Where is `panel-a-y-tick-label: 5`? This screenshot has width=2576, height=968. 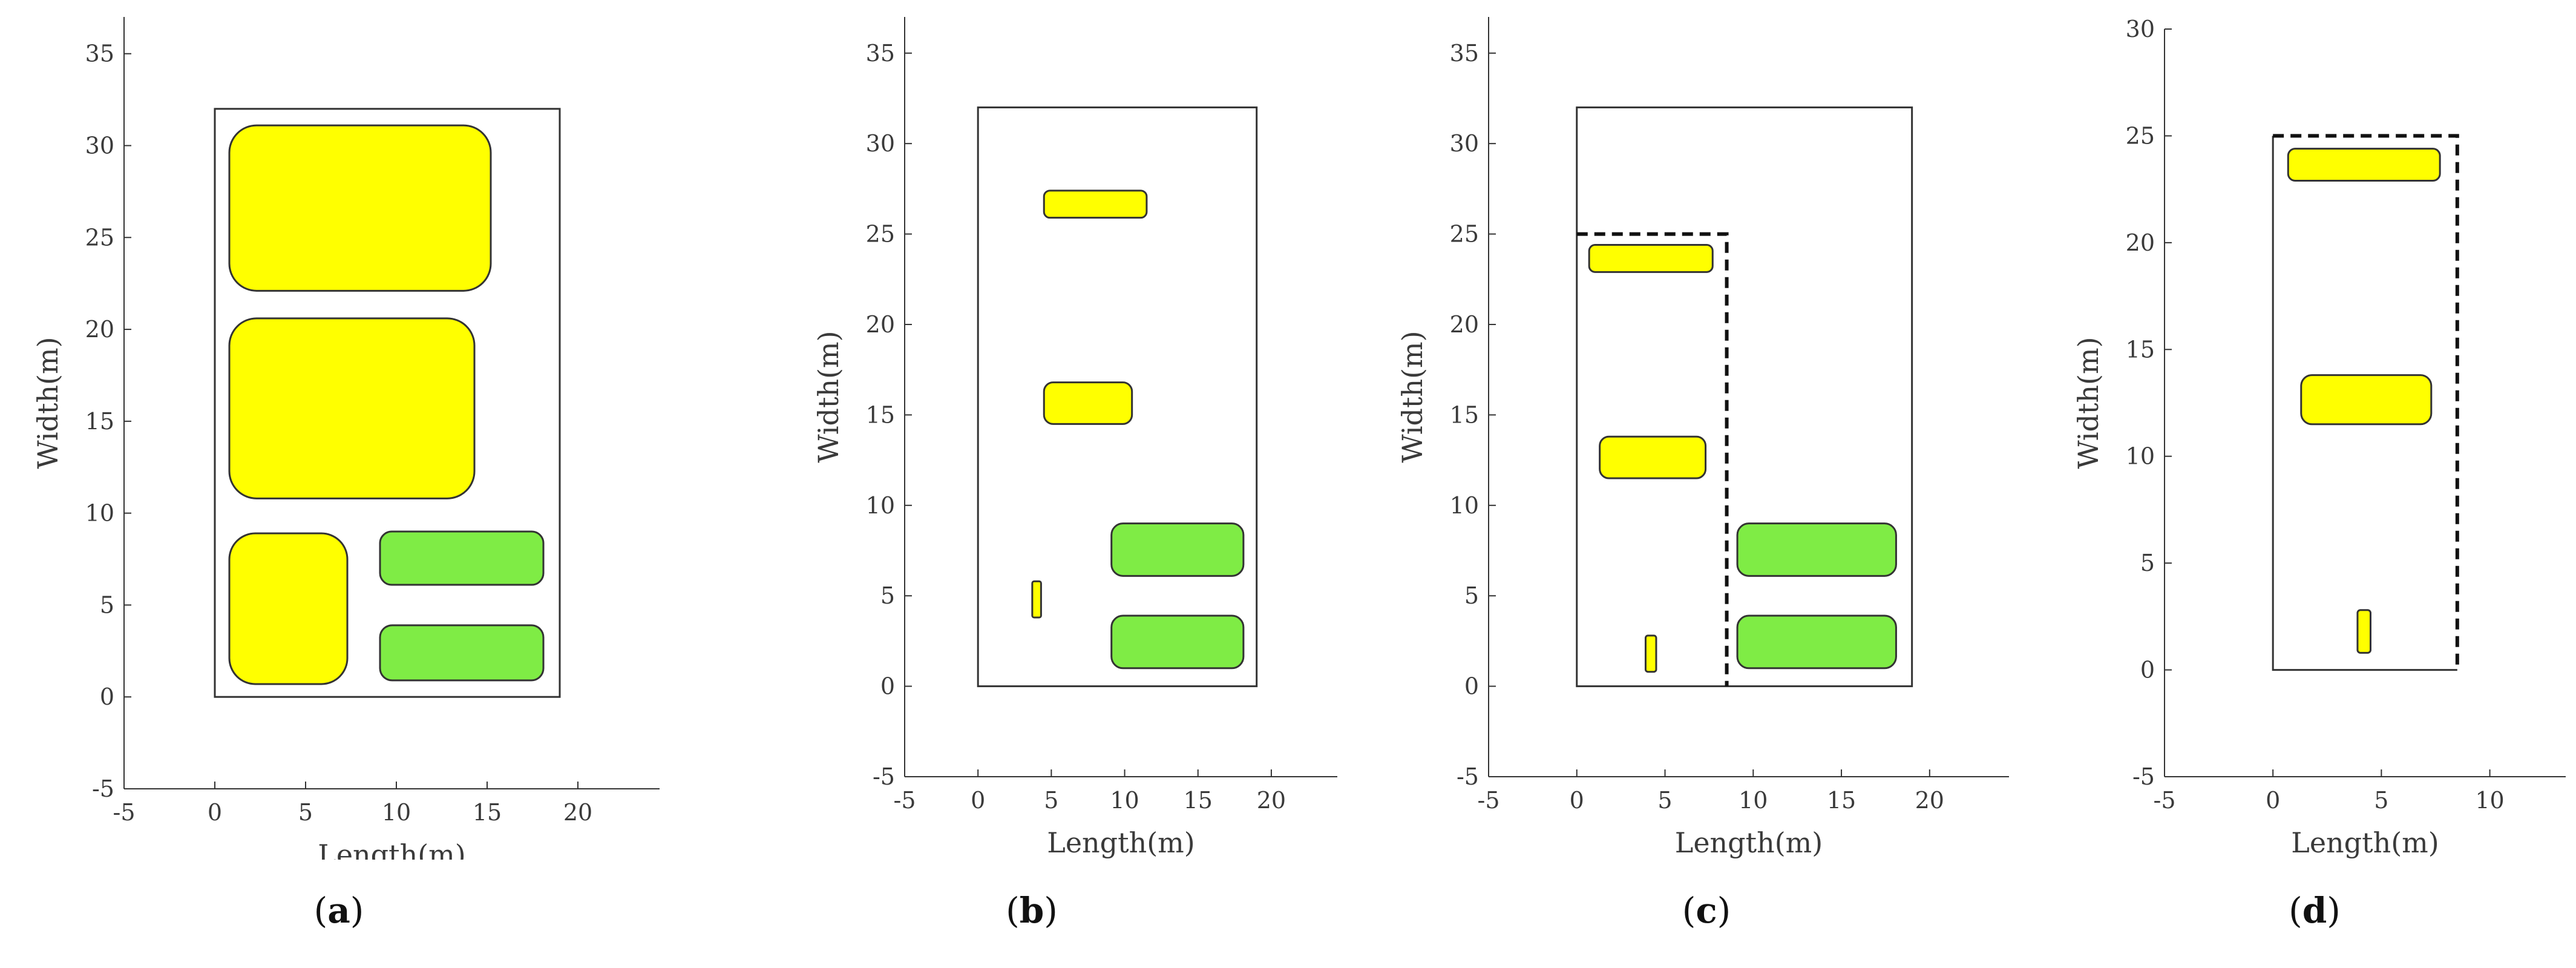
panel-a-y-tick-label: 5 is located at coordinates (107, 605).